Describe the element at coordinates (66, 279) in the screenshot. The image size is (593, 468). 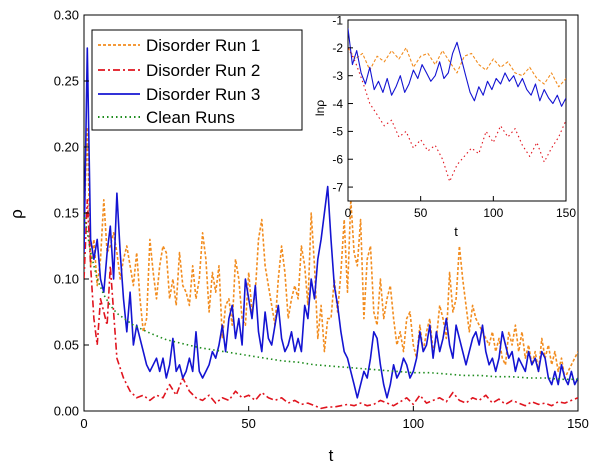
I see `main-y-tick-label: 0.10` at that location.